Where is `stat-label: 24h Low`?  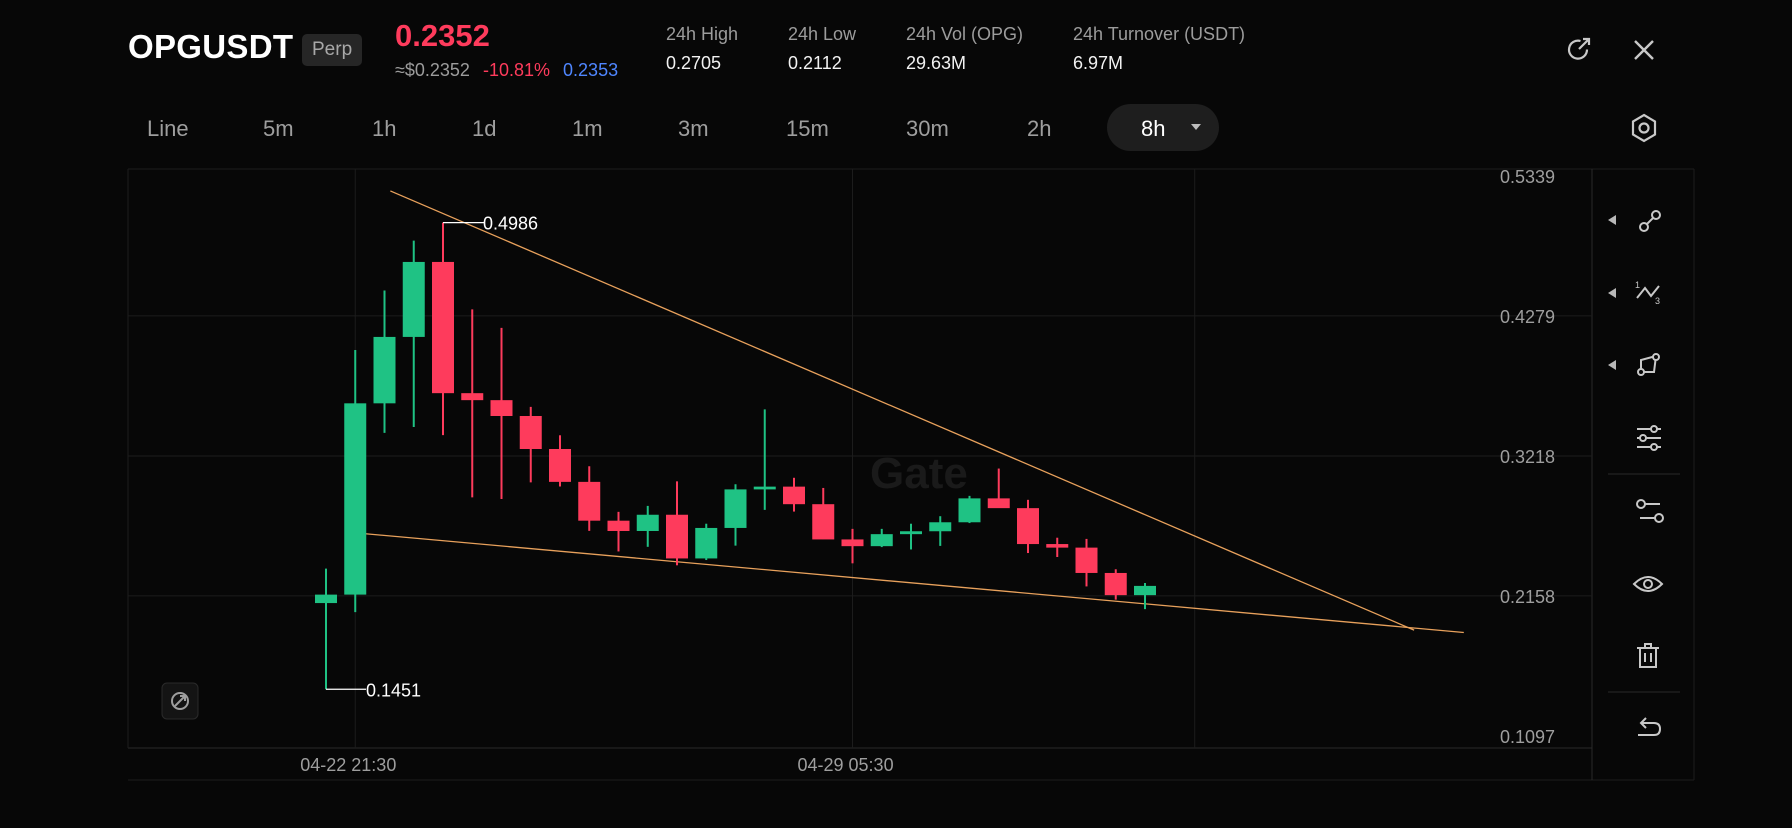
stat-label: 24h Low is located at coordinates (822, 34).